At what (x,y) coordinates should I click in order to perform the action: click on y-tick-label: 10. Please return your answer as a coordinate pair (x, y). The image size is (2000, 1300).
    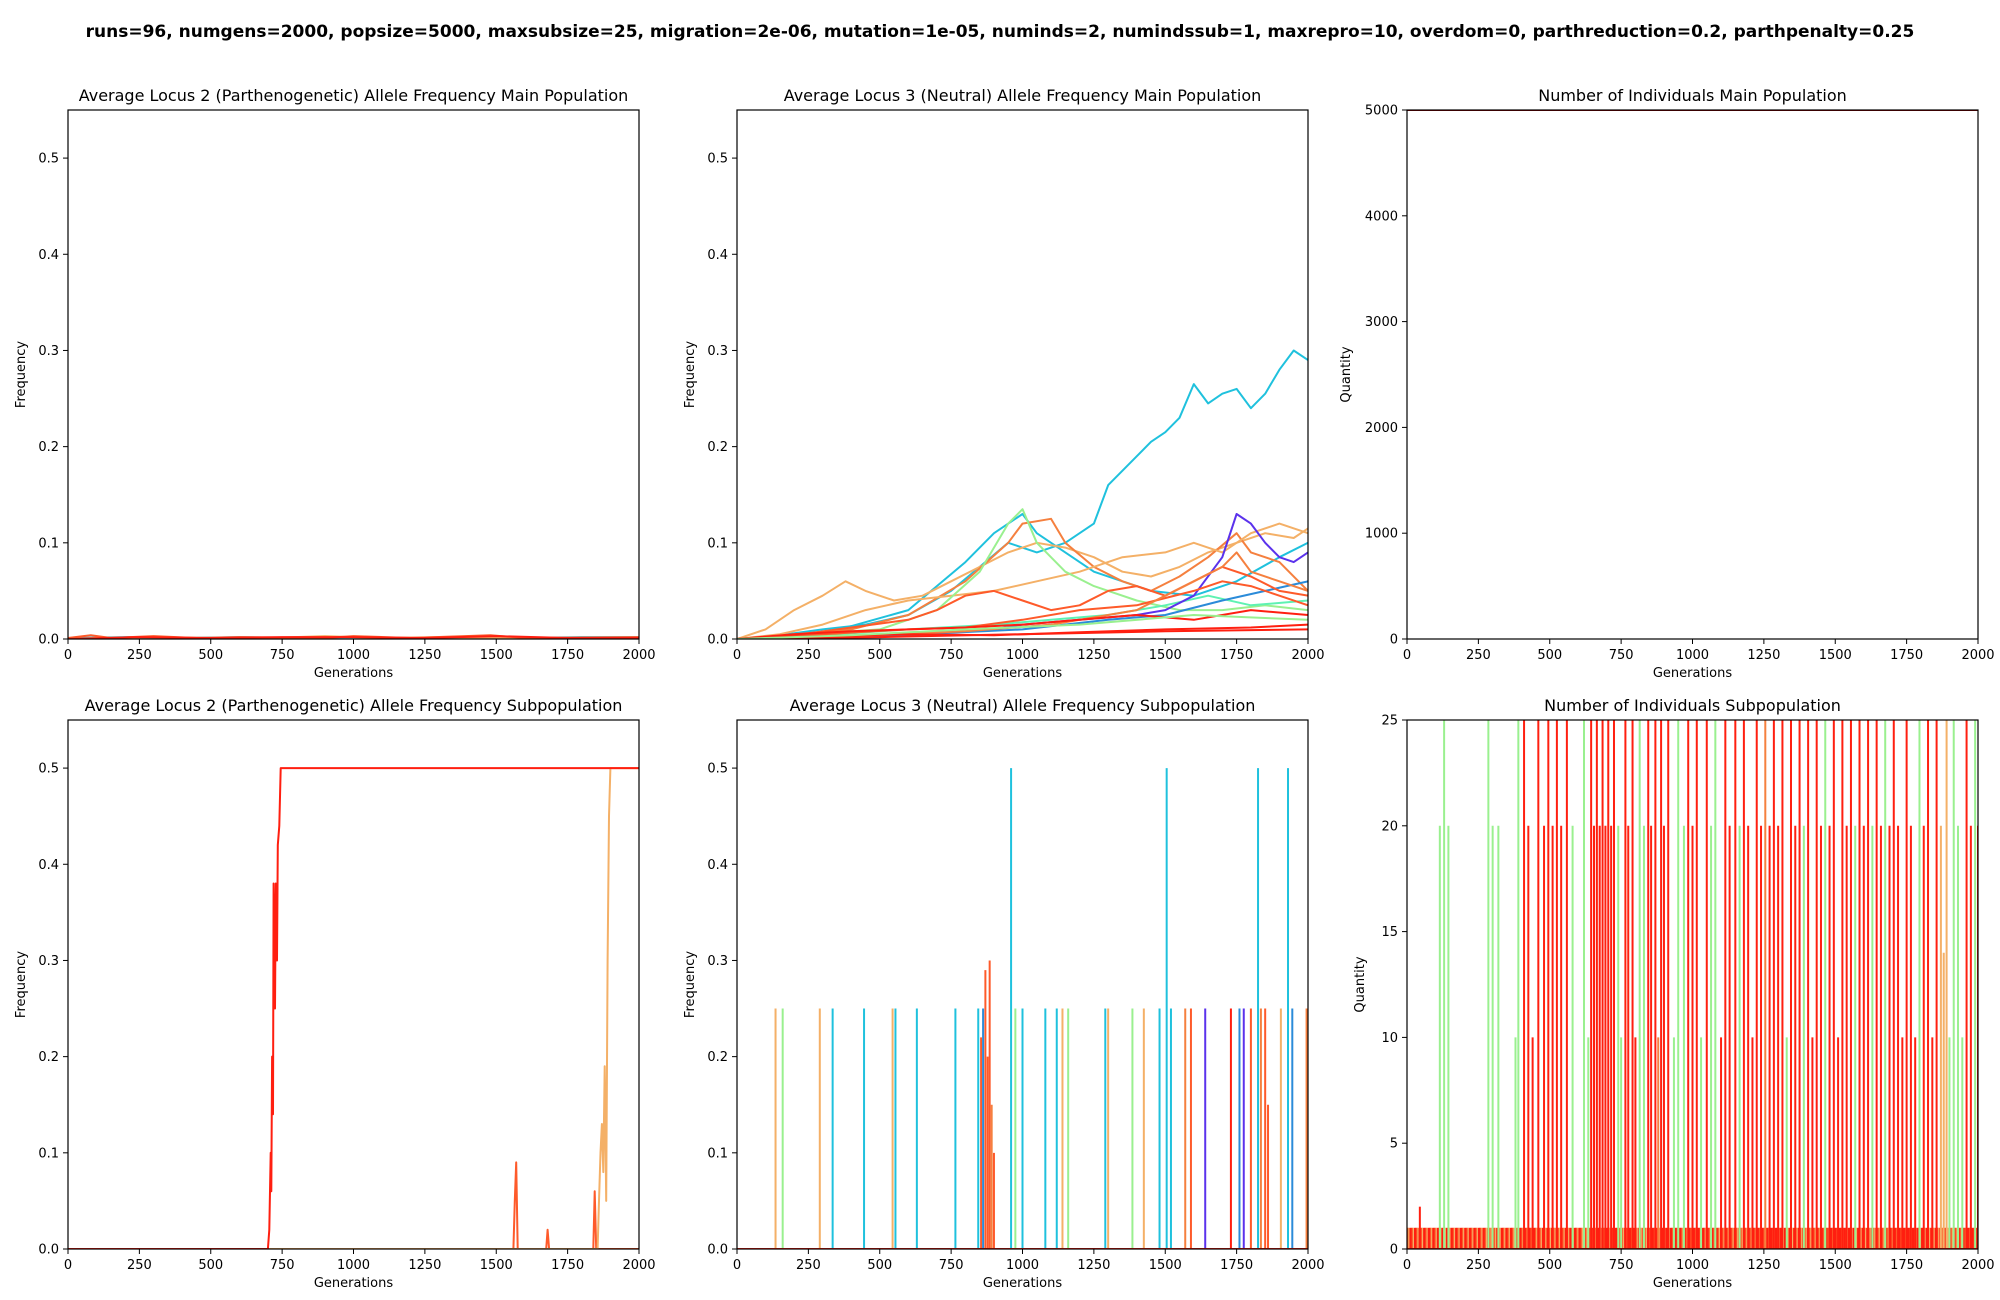
    Looking at the image, I should click on (1389, 1038).